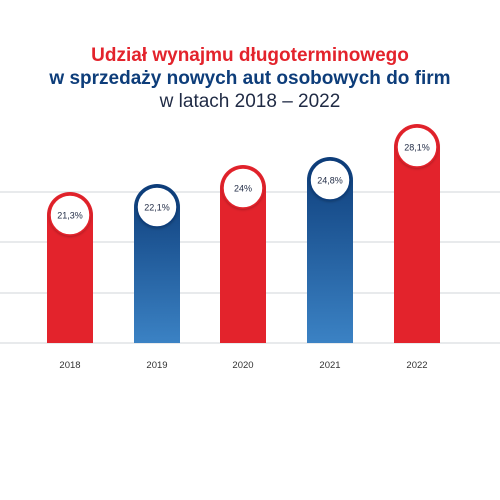 The image size is (500, 500). Describe the element at coordinates (330, 250) in the screenshot. I see `bar-2021` at that location.